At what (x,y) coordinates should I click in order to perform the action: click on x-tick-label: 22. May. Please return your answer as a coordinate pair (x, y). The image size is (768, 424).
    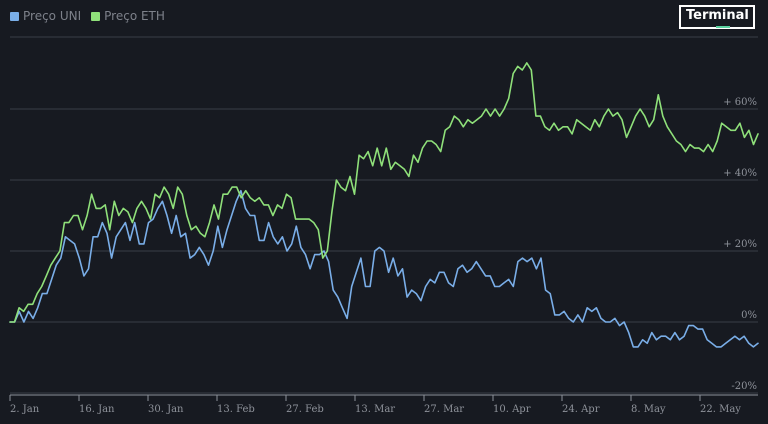
    Looking at the image, I should click on (720, 409).